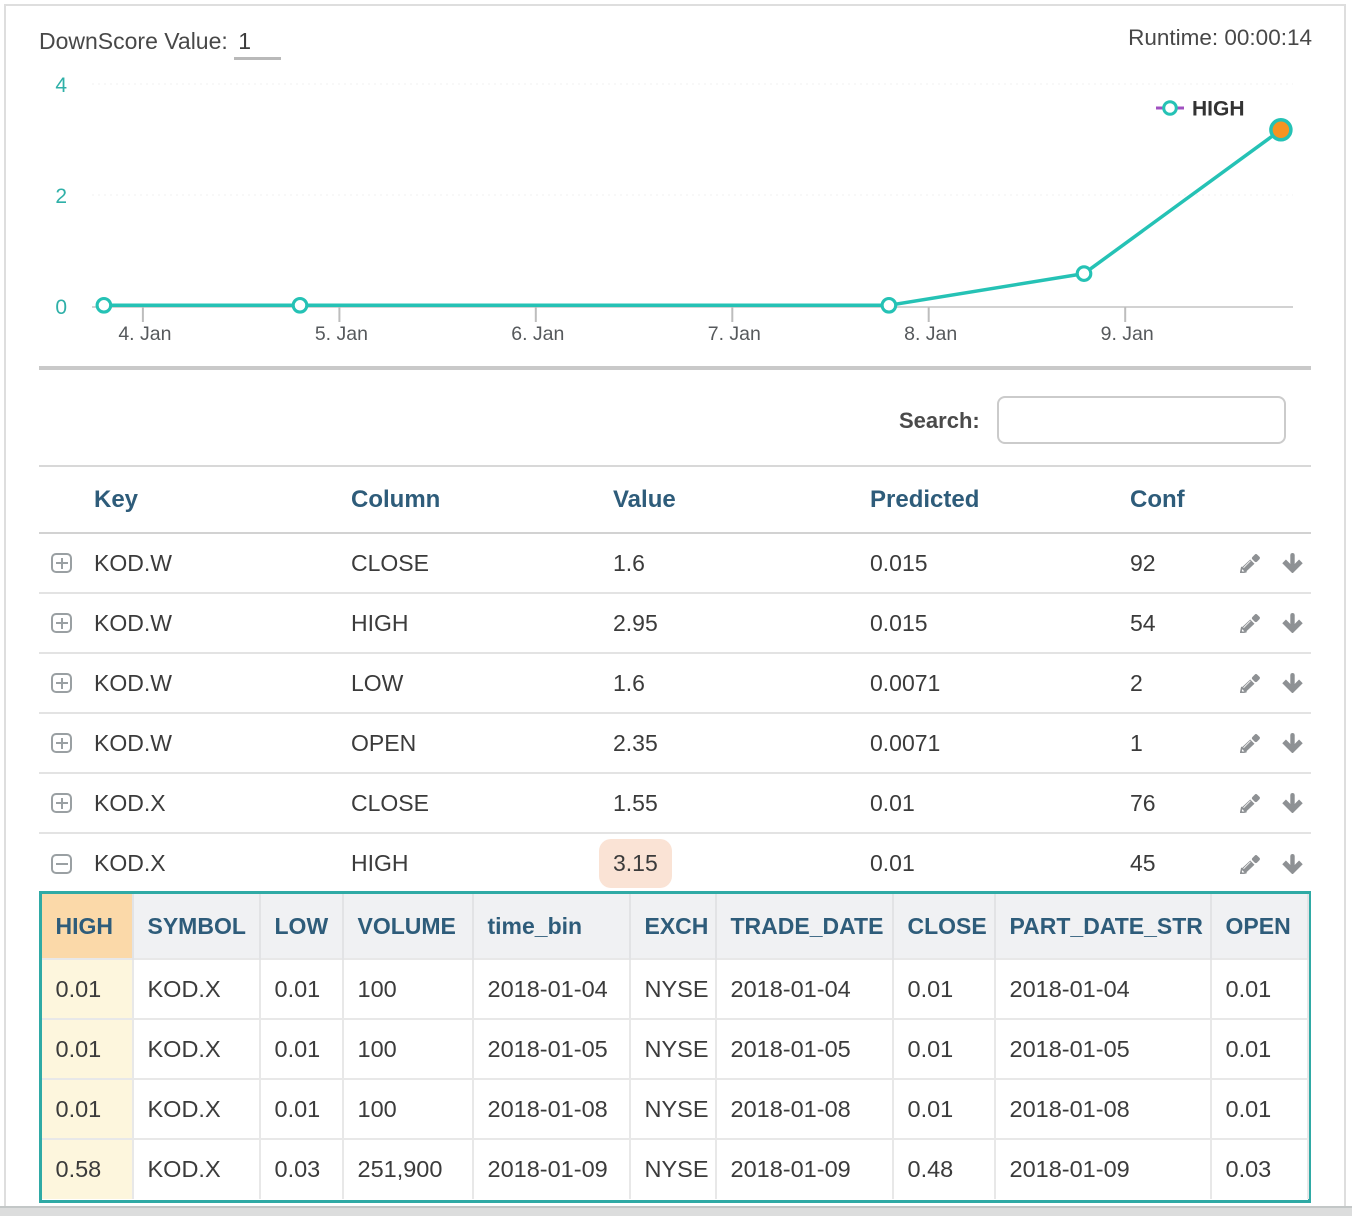 The image size is (1352, 1216). I want to click on svg-text: 8. Jan, so click(930, 334).